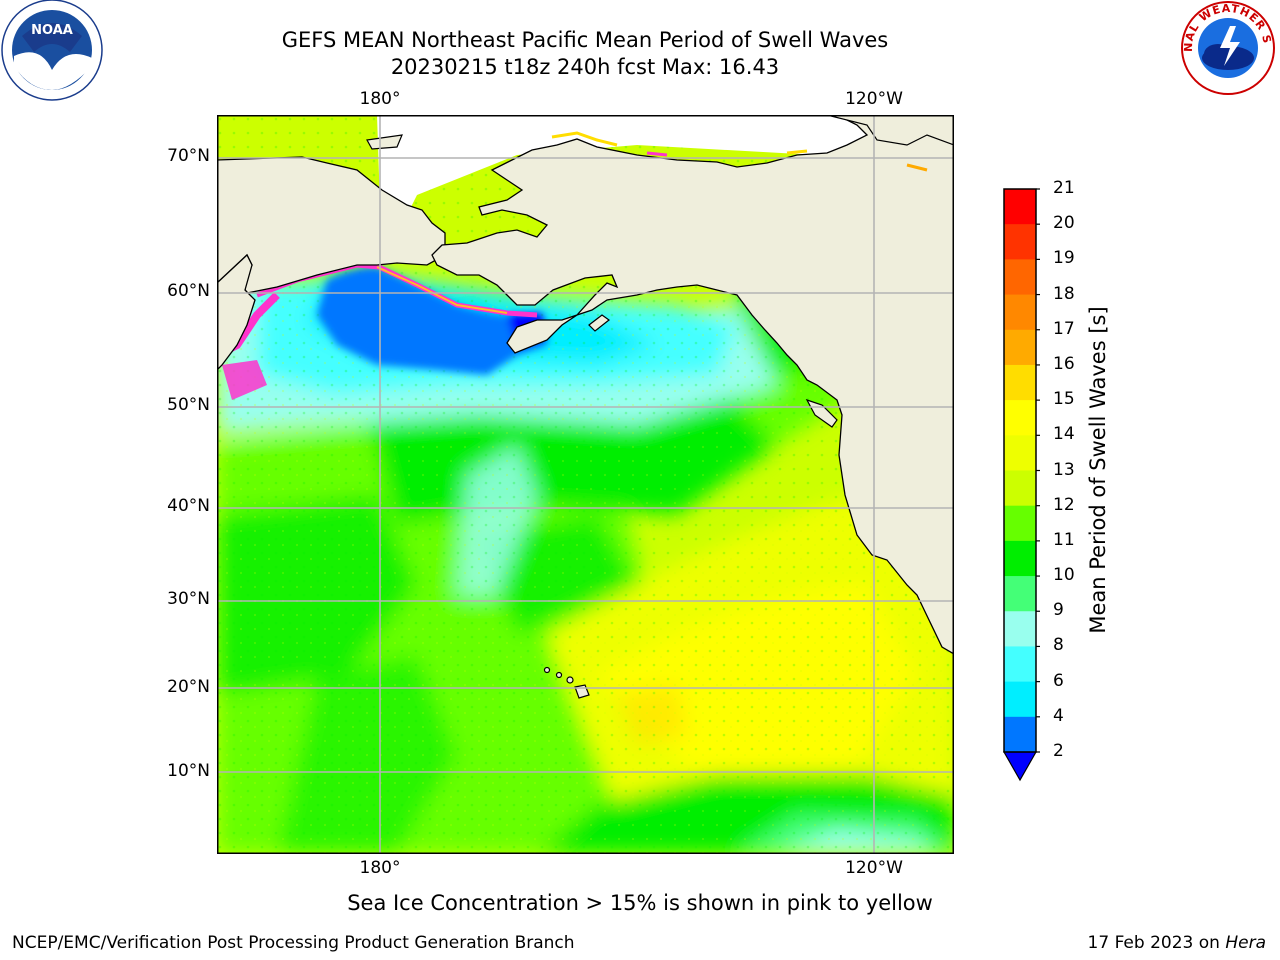 This screenshot has width=1280, height=960. Describe the element at coordinates (1064, 434) in the screenshot. I see `colorbar-tick-label: 14` at that location.